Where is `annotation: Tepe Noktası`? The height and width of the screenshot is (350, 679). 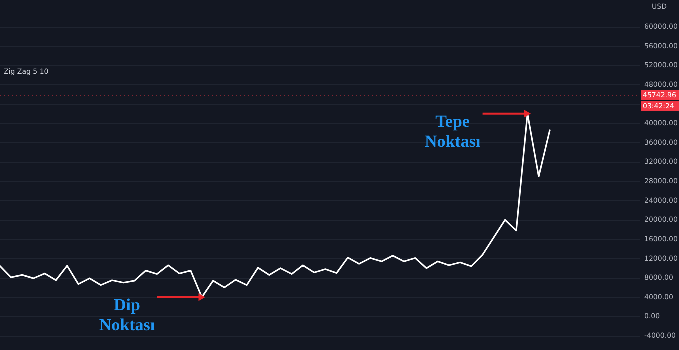
annotation: Tepe Noktası is located at coordinates (452, 131).